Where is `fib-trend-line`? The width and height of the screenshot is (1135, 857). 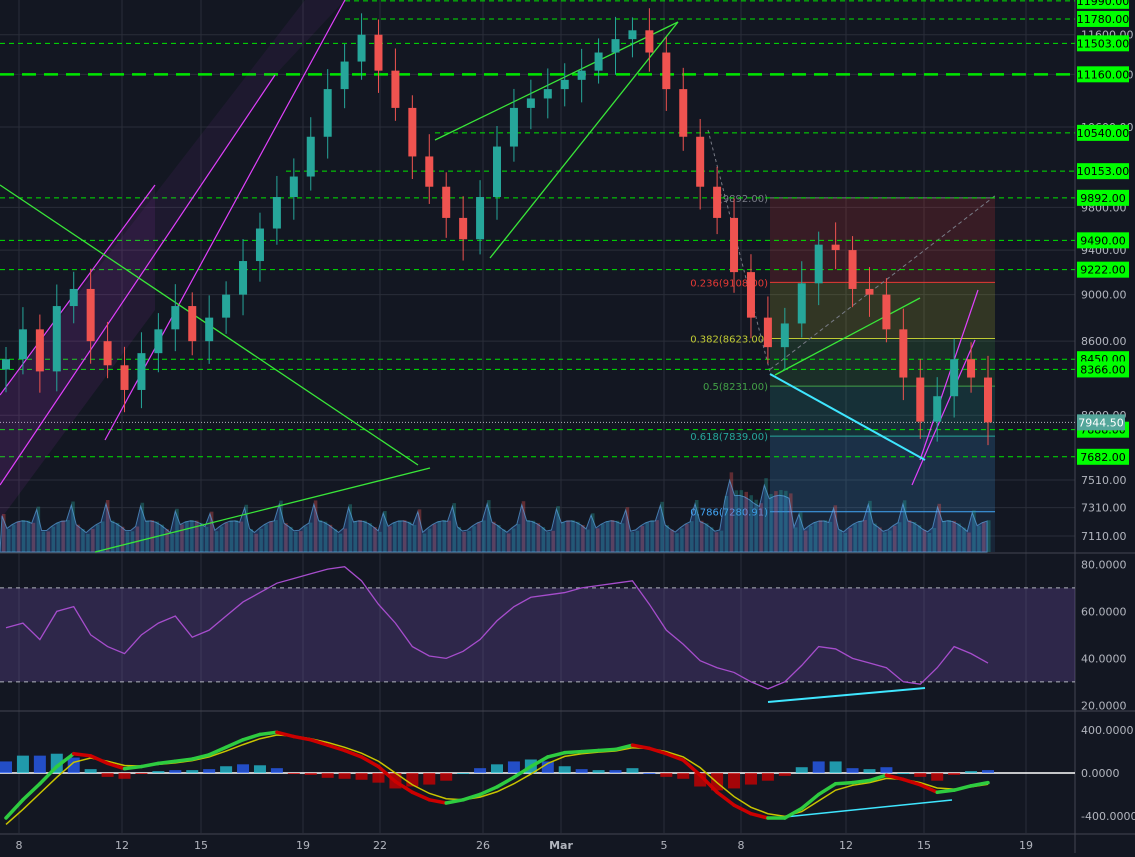 fib-trend-line is located at coordinates (882, 282).